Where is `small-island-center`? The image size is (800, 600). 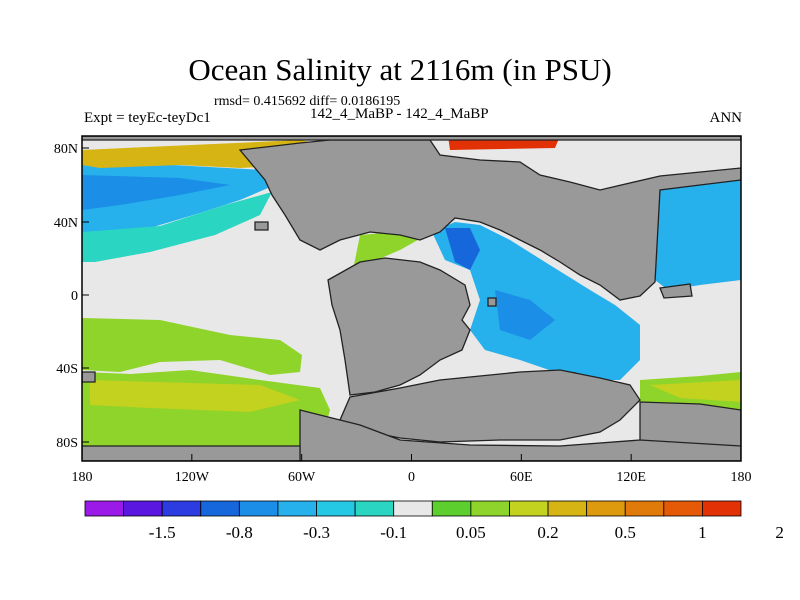
small-island-center is located at coordinates (492, 302).